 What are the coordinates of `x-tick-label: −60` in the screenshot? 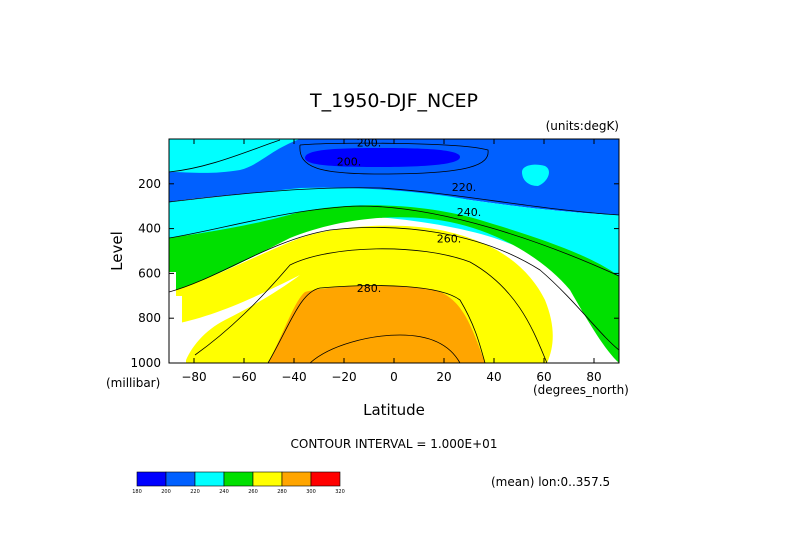 It's located at (243, 377).